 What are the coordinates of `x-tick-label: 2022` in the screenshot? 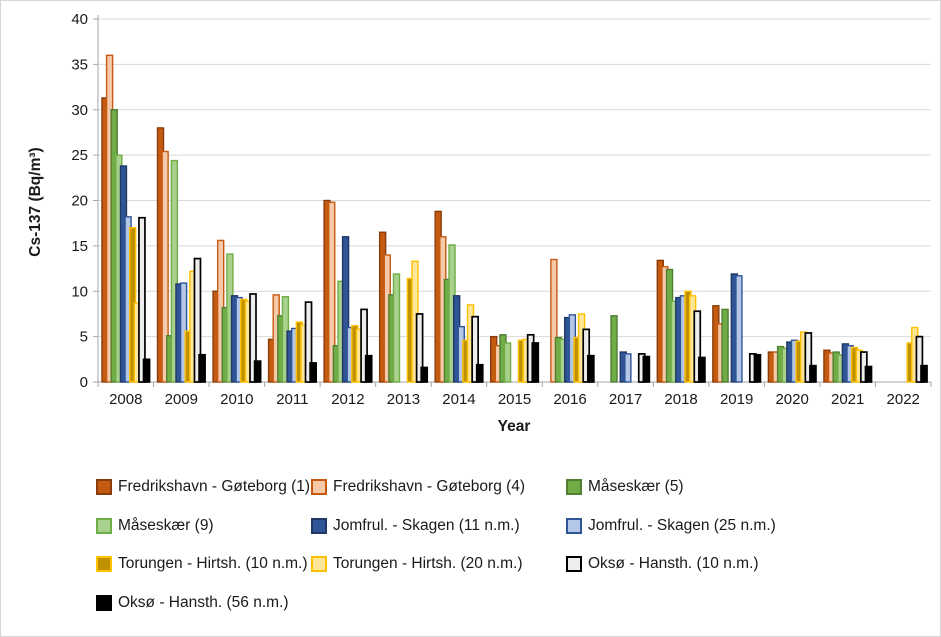 It's located at (903, 399).